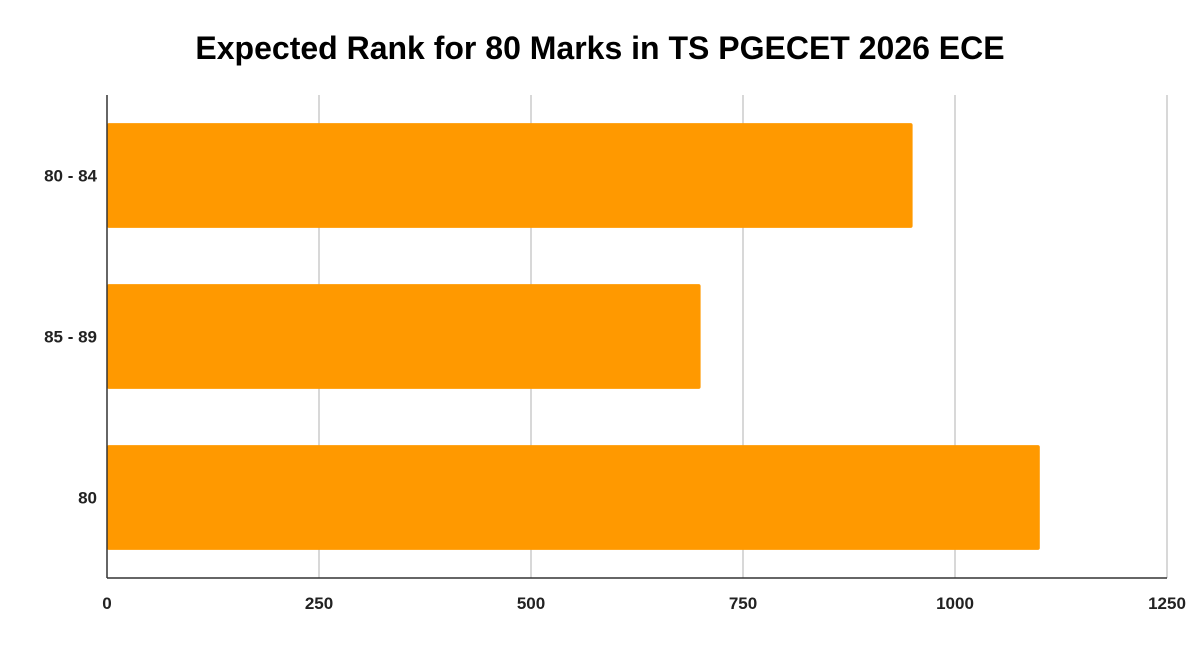  Describe the element at coordinates (70, 176) in the screenshot. I see `y-tick-label-0: 80 - 84` at that location.